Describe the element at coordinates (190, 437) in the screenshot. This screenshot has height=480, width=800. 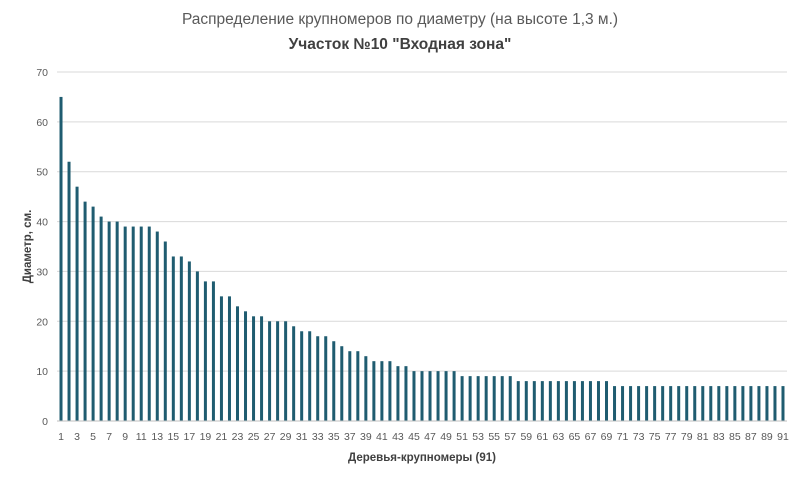
I see `x-tick-label: 17` at that location.